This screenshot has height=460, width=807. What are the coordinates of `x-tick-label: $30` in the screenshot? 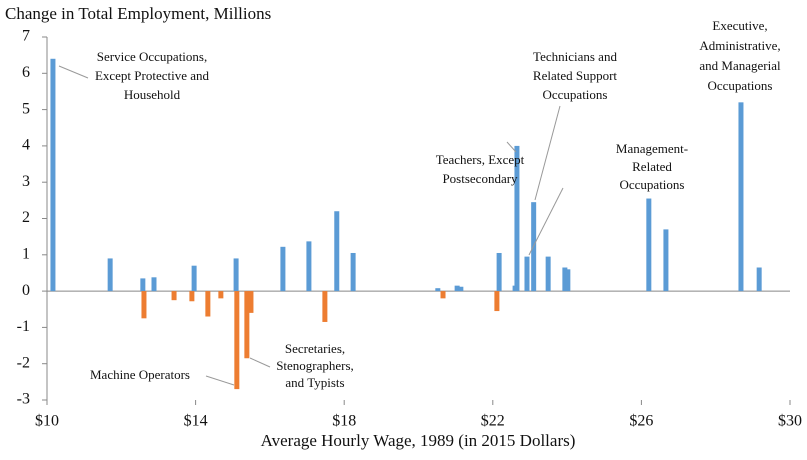 It's located at (790, 421).